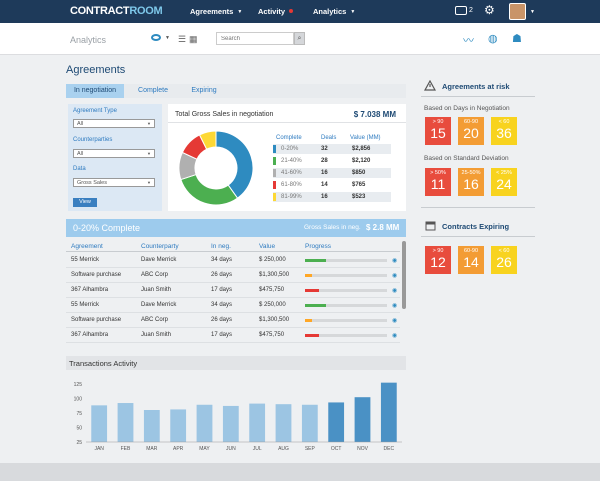 This screenshot has height=481, width=600. Describe the element at coordinates (517, 39) in the screenshot. I see `users-icon: ☗` at that location.